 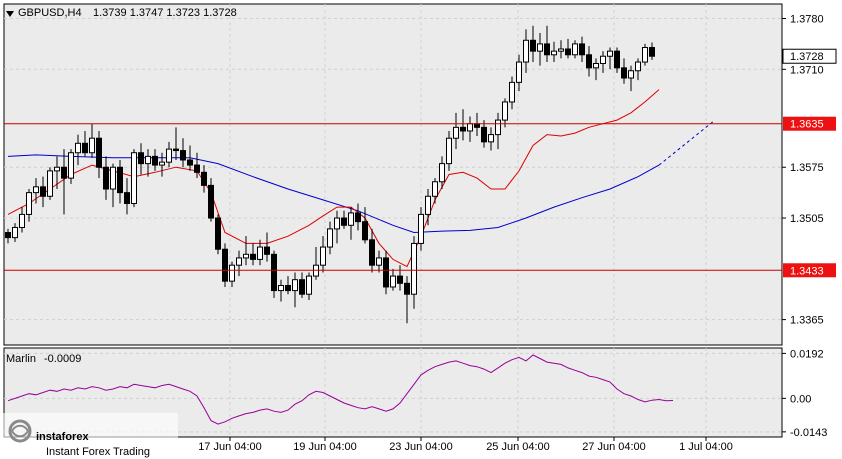 I want to click on instaforex-logo: instaforex Instant Forex Trading, so click(x=89, y=436).